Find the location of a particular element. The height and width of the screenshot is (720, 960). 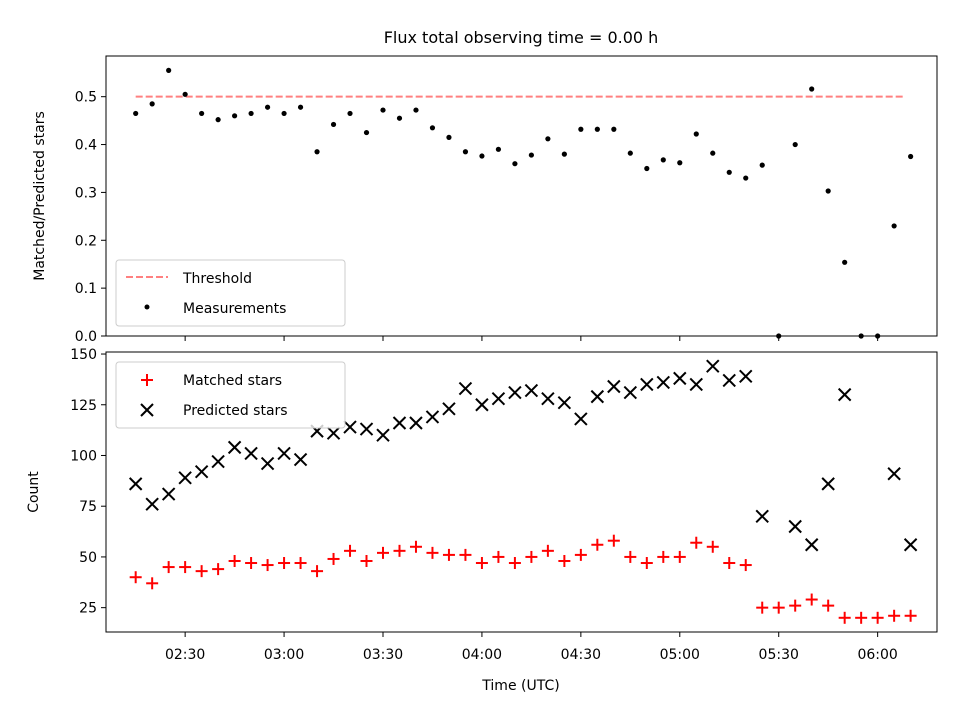

bottom-legend: Matched stars Predicted stars is located at coordinates (230, 395).